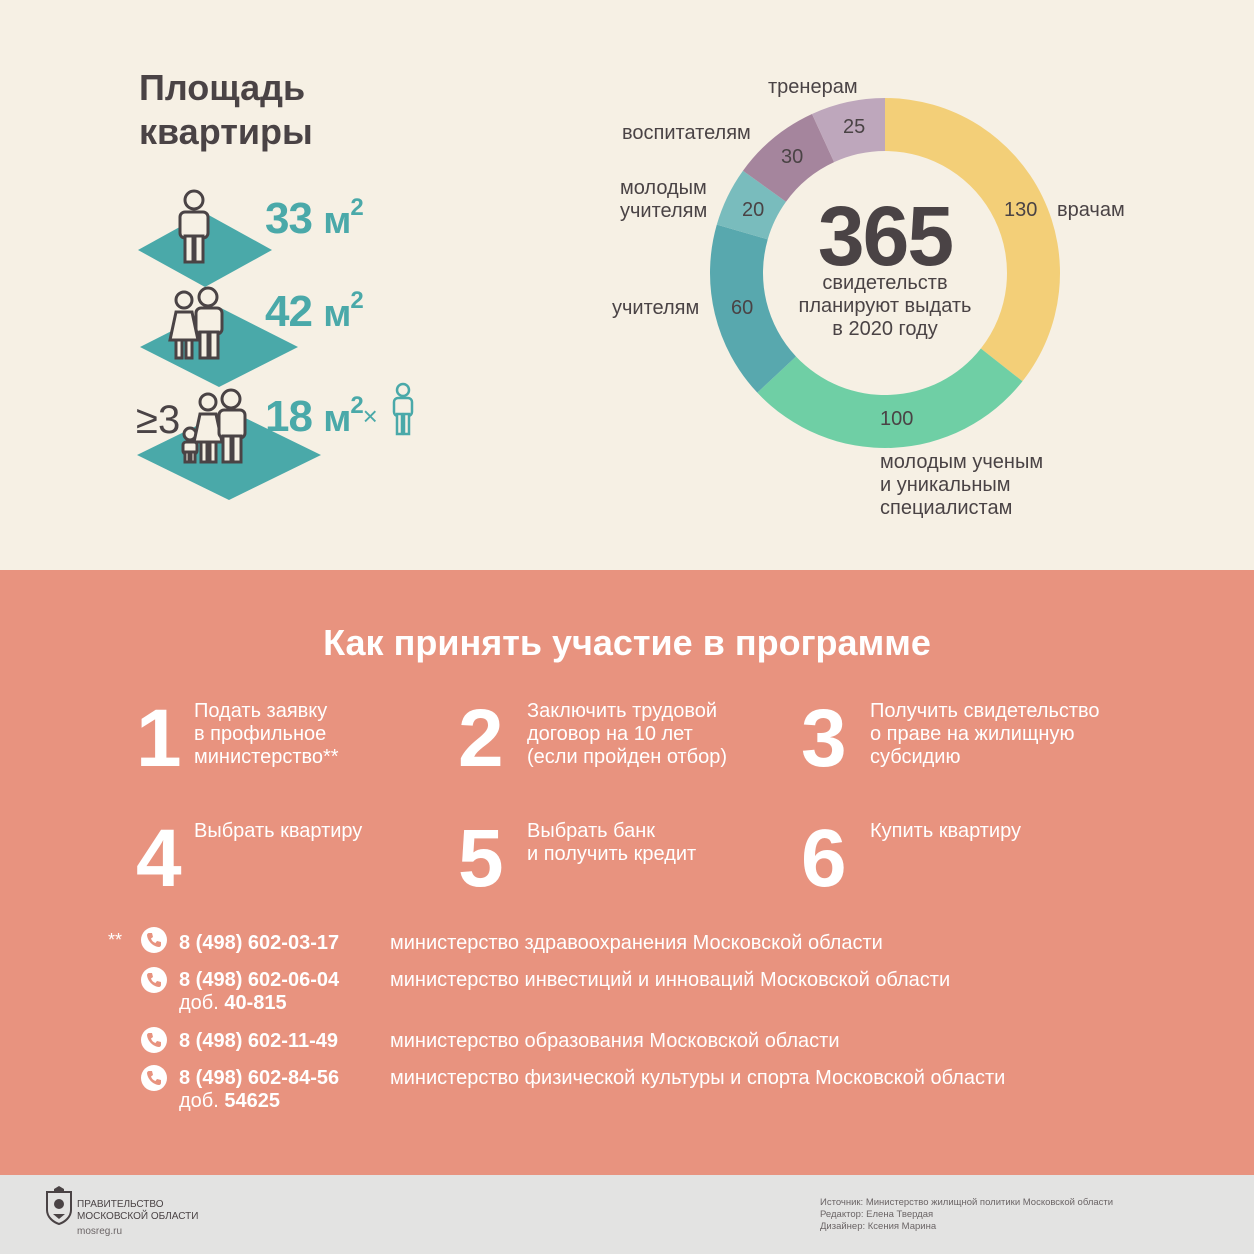 Image resolution: width=1254 pixels, height=1254 pixels. Describe the element at coordinates (972, 240) in the screenshot. I see `donut-segment-doctors` at that location.